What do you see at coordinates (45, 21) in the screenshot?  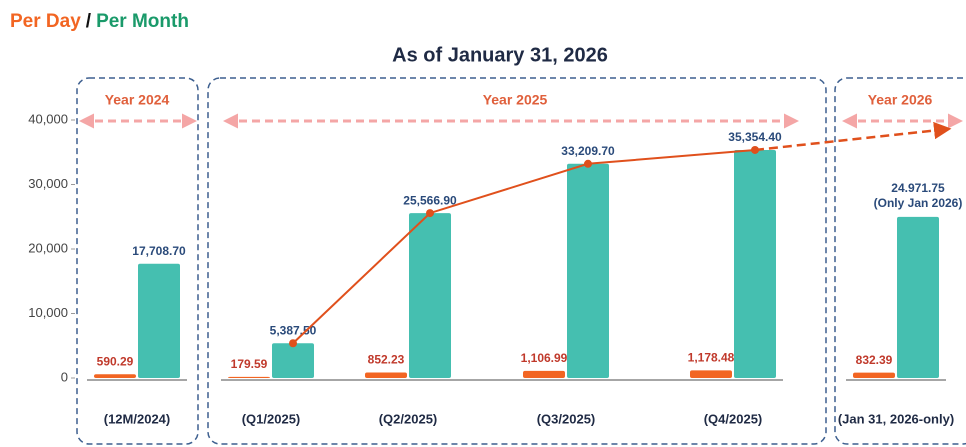 I see `legend-per-day: Per Day` at bounding box center [45, 21].